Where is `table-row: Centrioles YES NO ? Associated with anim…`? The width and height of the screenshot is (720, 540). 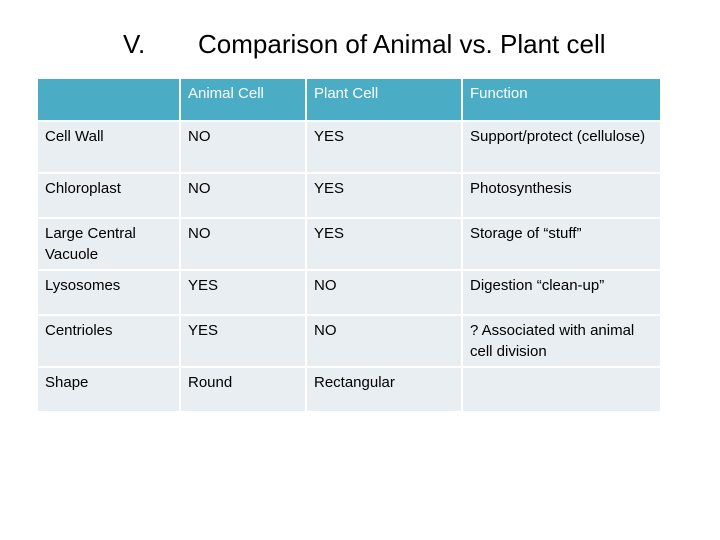 table-row: Centrioles YES NO ? Associated with anim… is located at coordinates (349, 341).